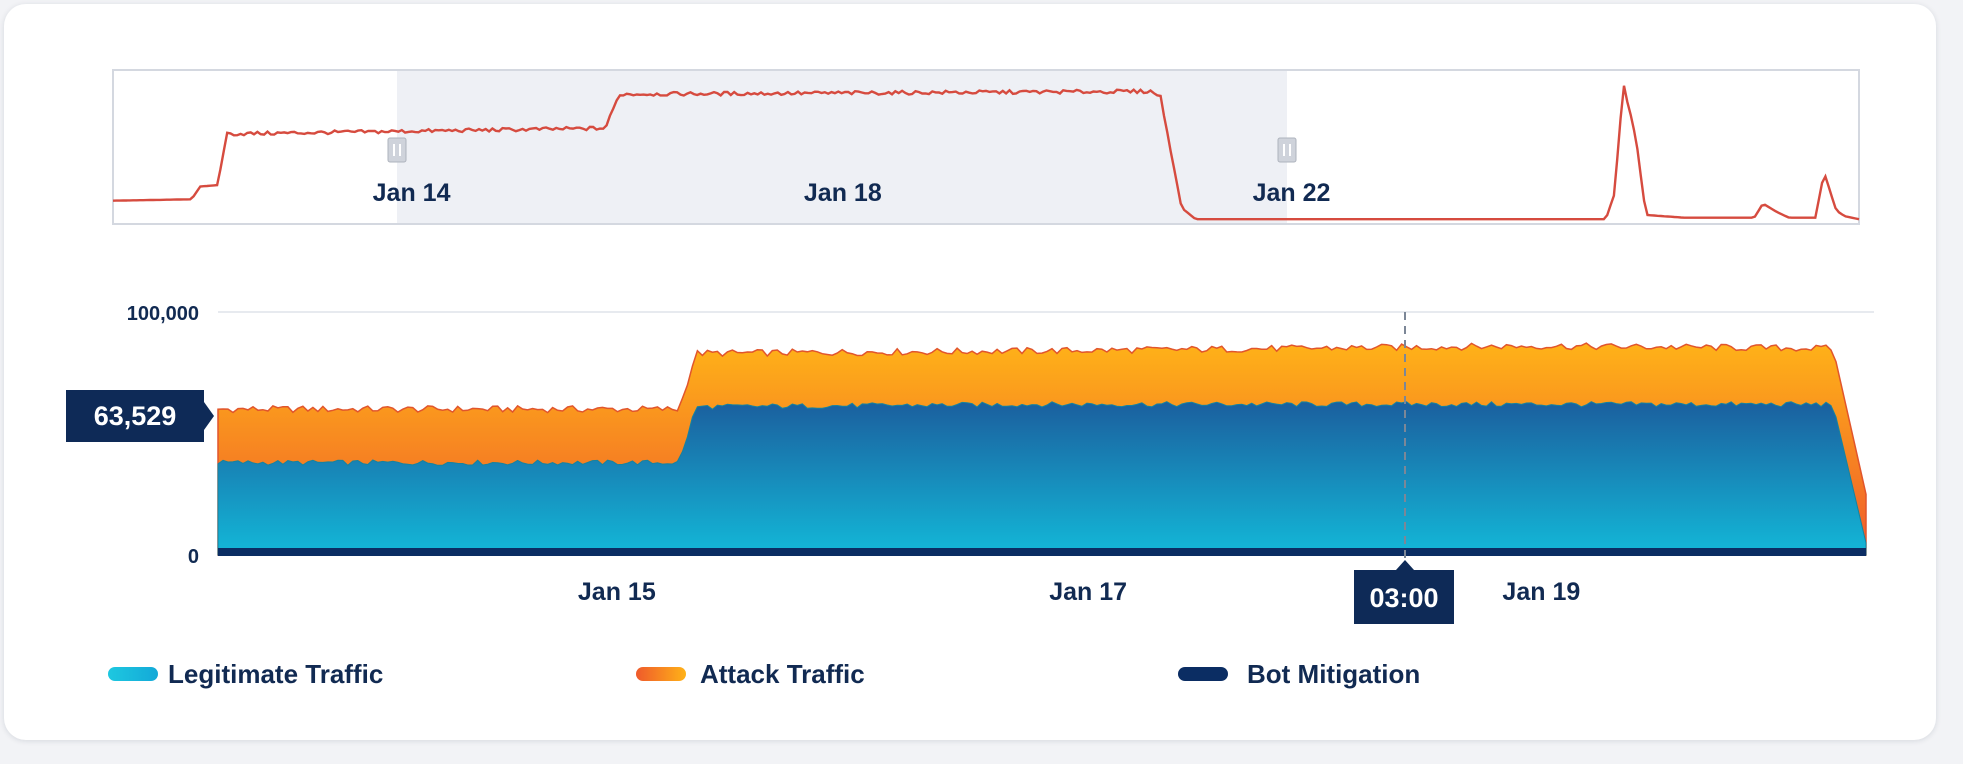 The height and width of the screenshot is (764, 1963). What do you see at coordinates (1541, 592) in the screenshot?
I see `x-tick-label: Jan 19` at bounding box center [1541, 592].